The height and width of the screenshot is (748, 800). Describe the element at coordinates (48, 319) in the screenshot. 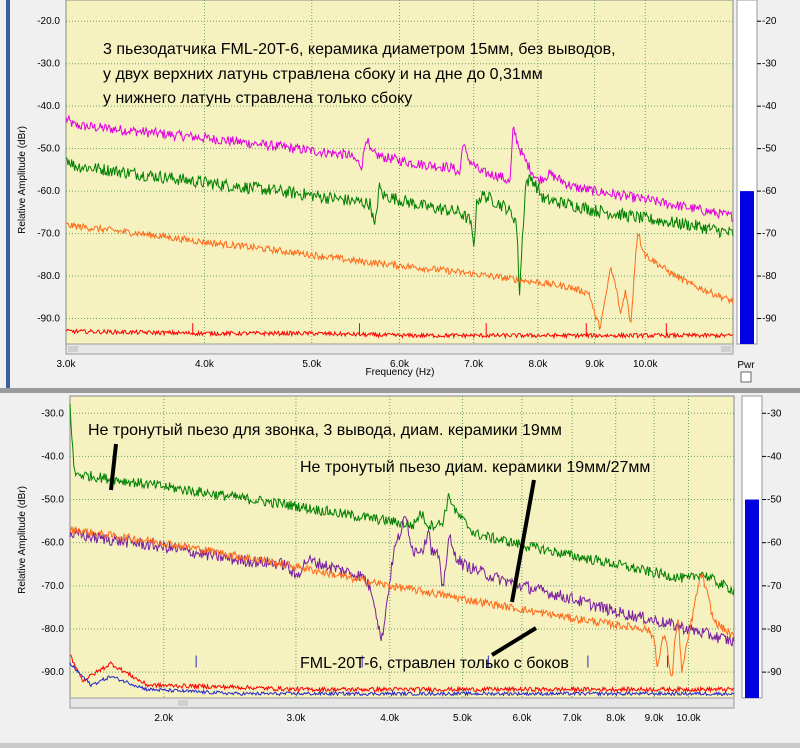

I see `upper-y-tick-label: -90.0` at that location.